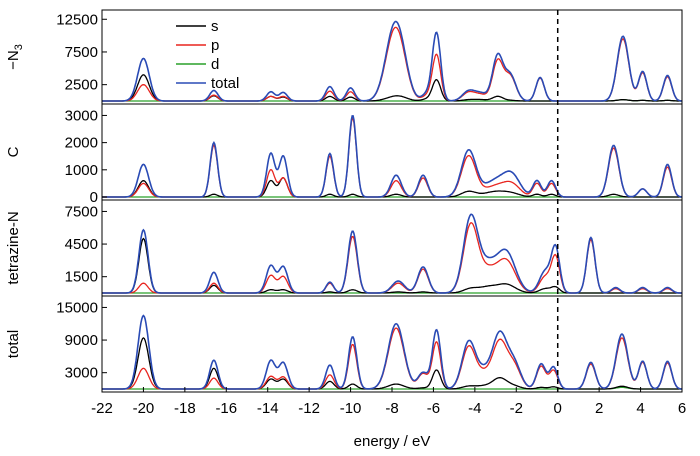  Describe the element at coordinates (392, 441) in the screenshot. I see `x-axis-title: energy / eV` at that location.